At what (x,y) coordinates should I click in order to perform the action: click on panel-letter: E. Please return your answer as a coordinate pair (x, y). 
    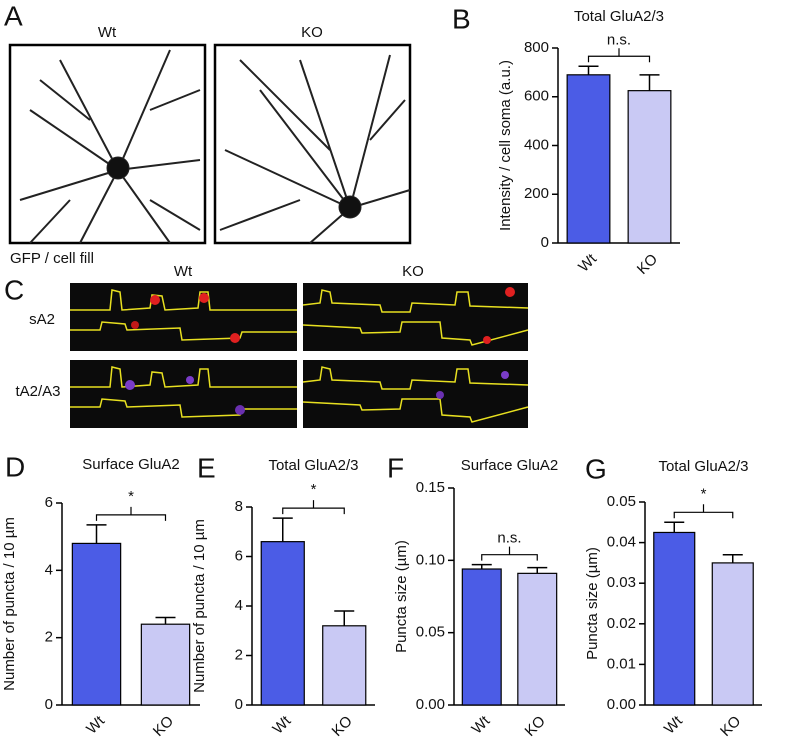
    Looking at the image, I should click on (206, 467).